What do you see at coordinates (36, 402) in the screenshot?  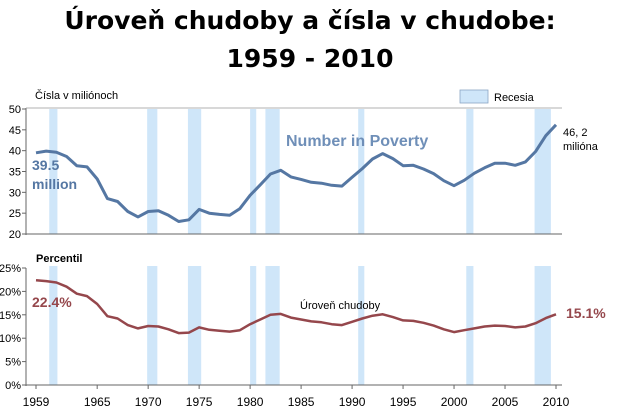 I see `x-tick-label: 1959` at bounding box center [36, 402].